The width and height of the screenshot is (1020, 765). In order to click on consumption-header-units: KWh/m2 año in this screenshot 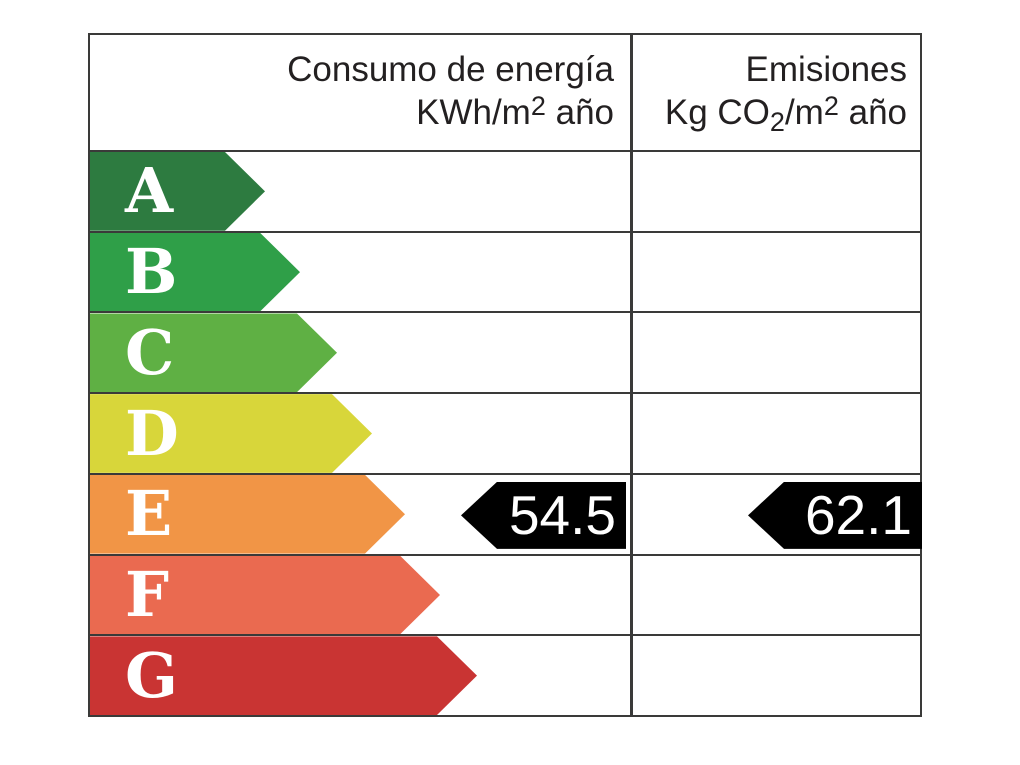, I will do `click(352, 114)`.